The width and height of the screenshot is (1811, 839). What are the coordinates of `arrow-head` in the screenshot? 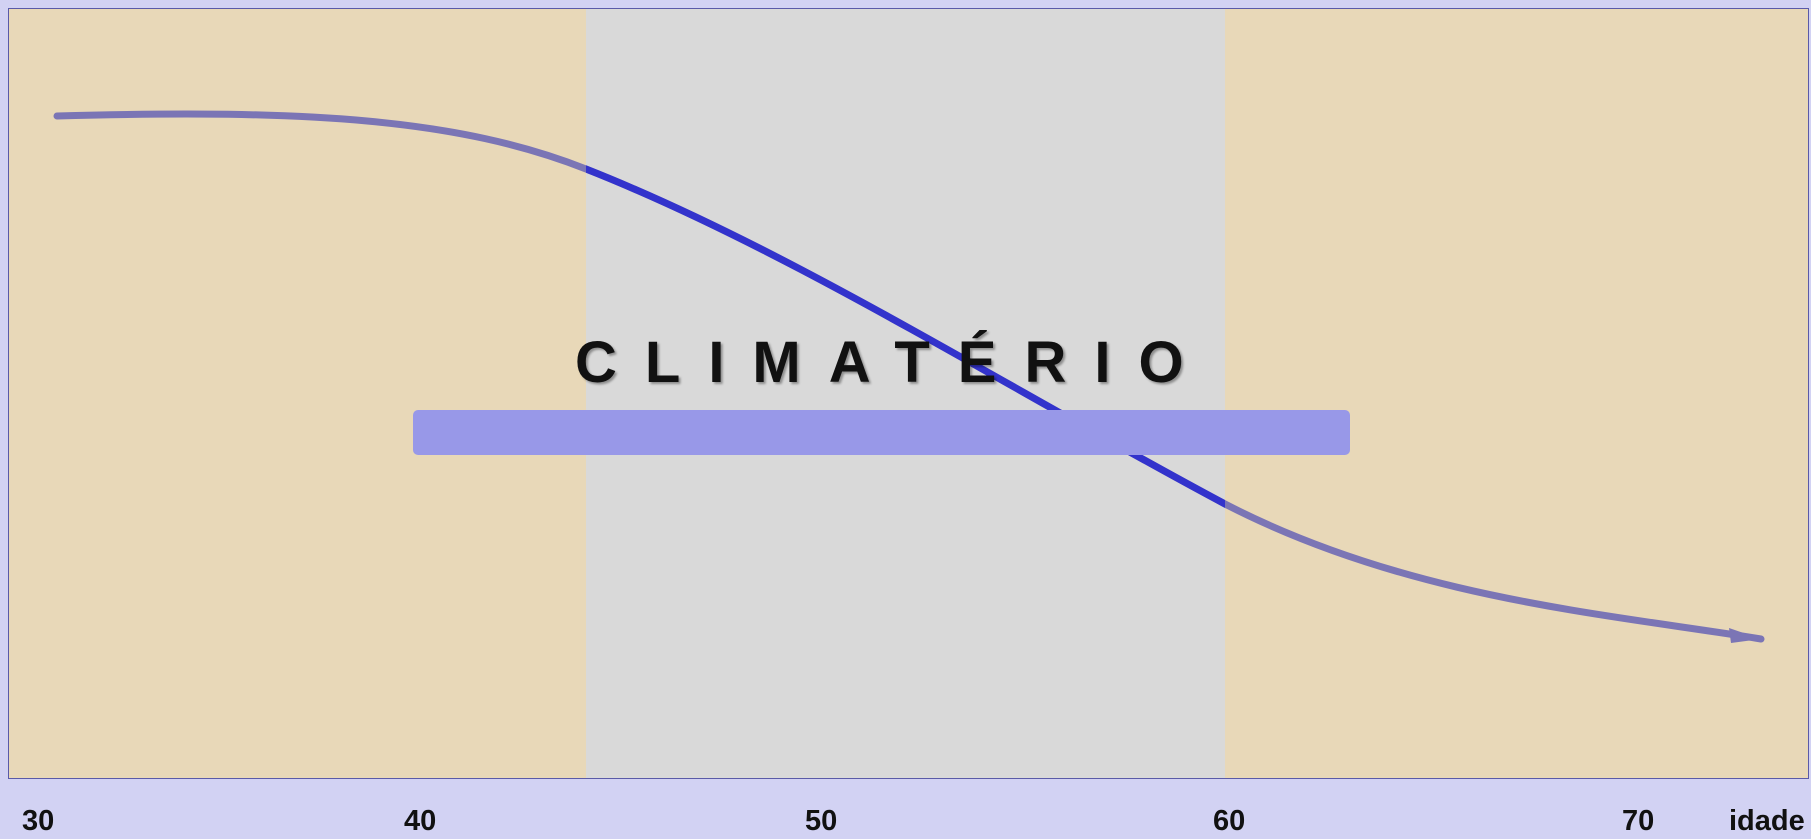 It's located at (1745, 635).